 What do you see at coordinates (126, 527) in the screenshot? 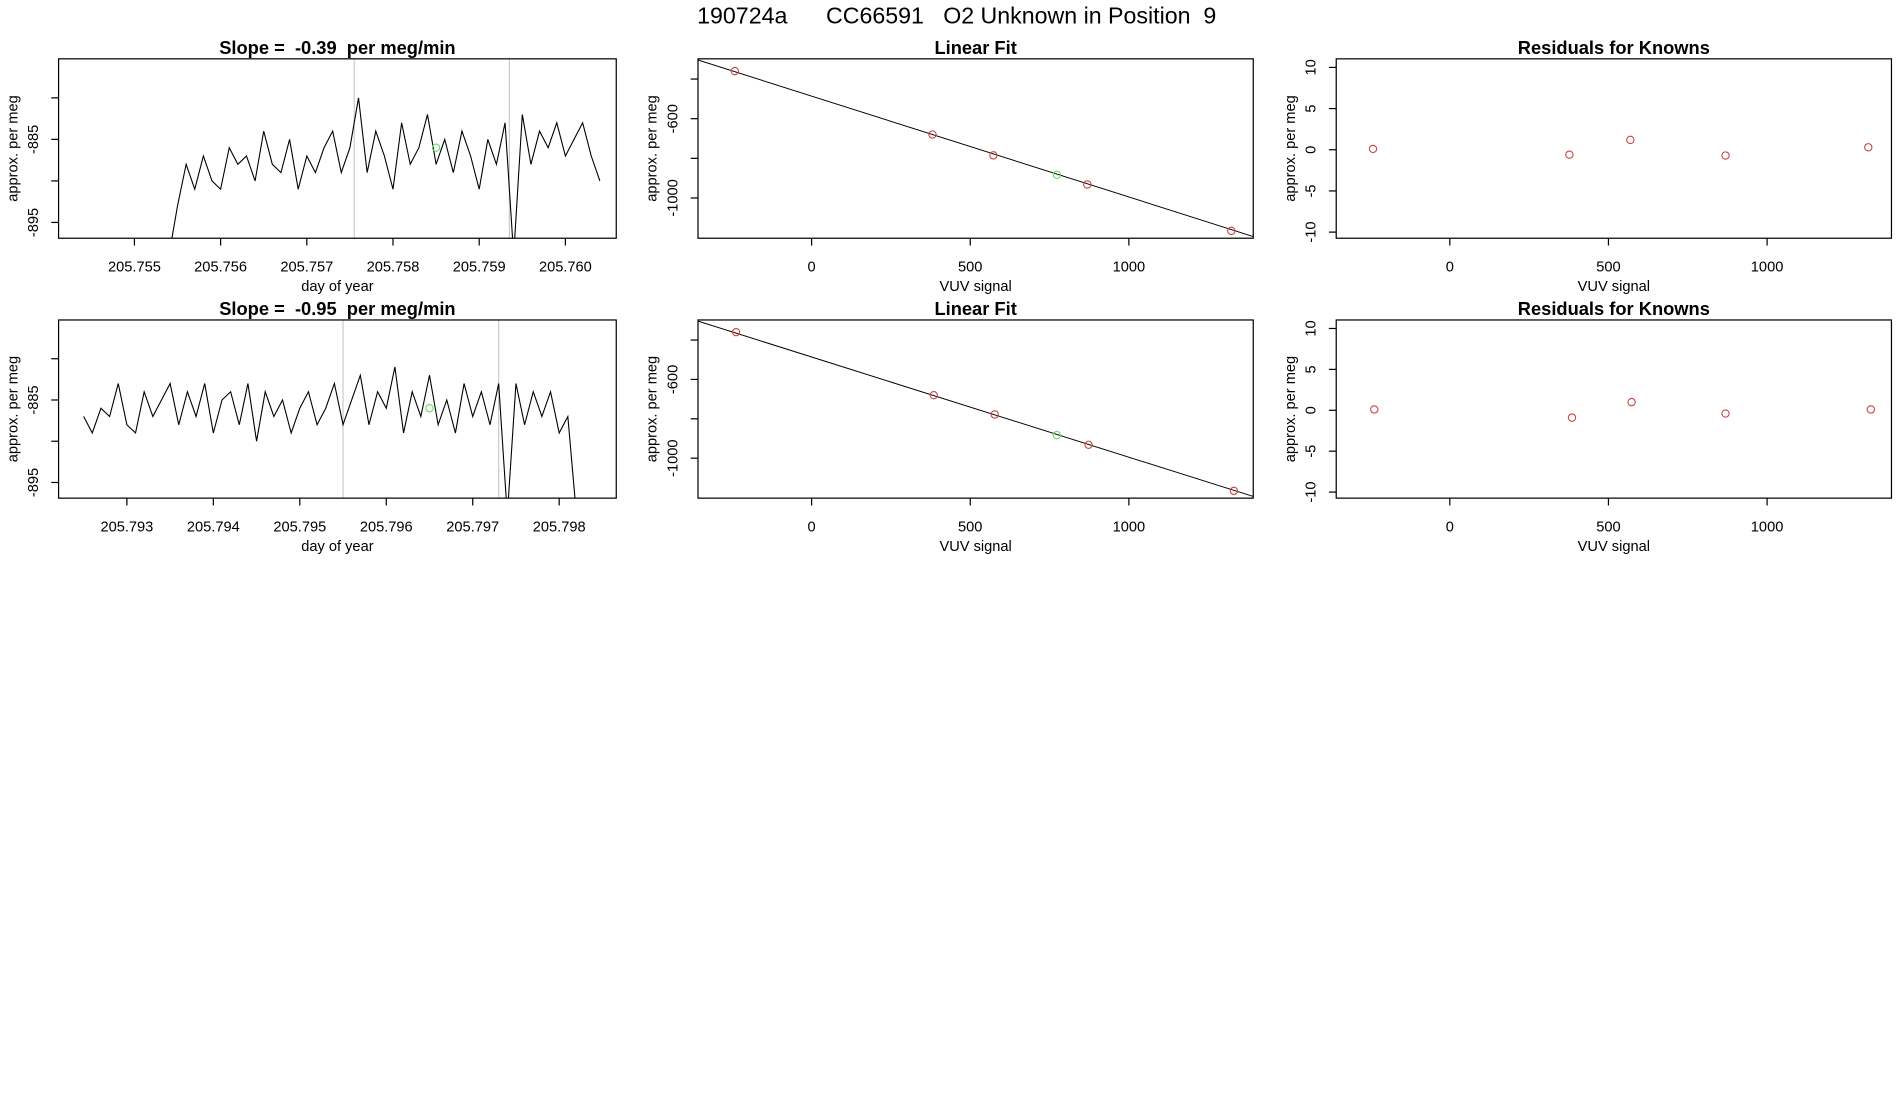
I see `x-tick-label: 205.793` at bounding box center [126, 527].